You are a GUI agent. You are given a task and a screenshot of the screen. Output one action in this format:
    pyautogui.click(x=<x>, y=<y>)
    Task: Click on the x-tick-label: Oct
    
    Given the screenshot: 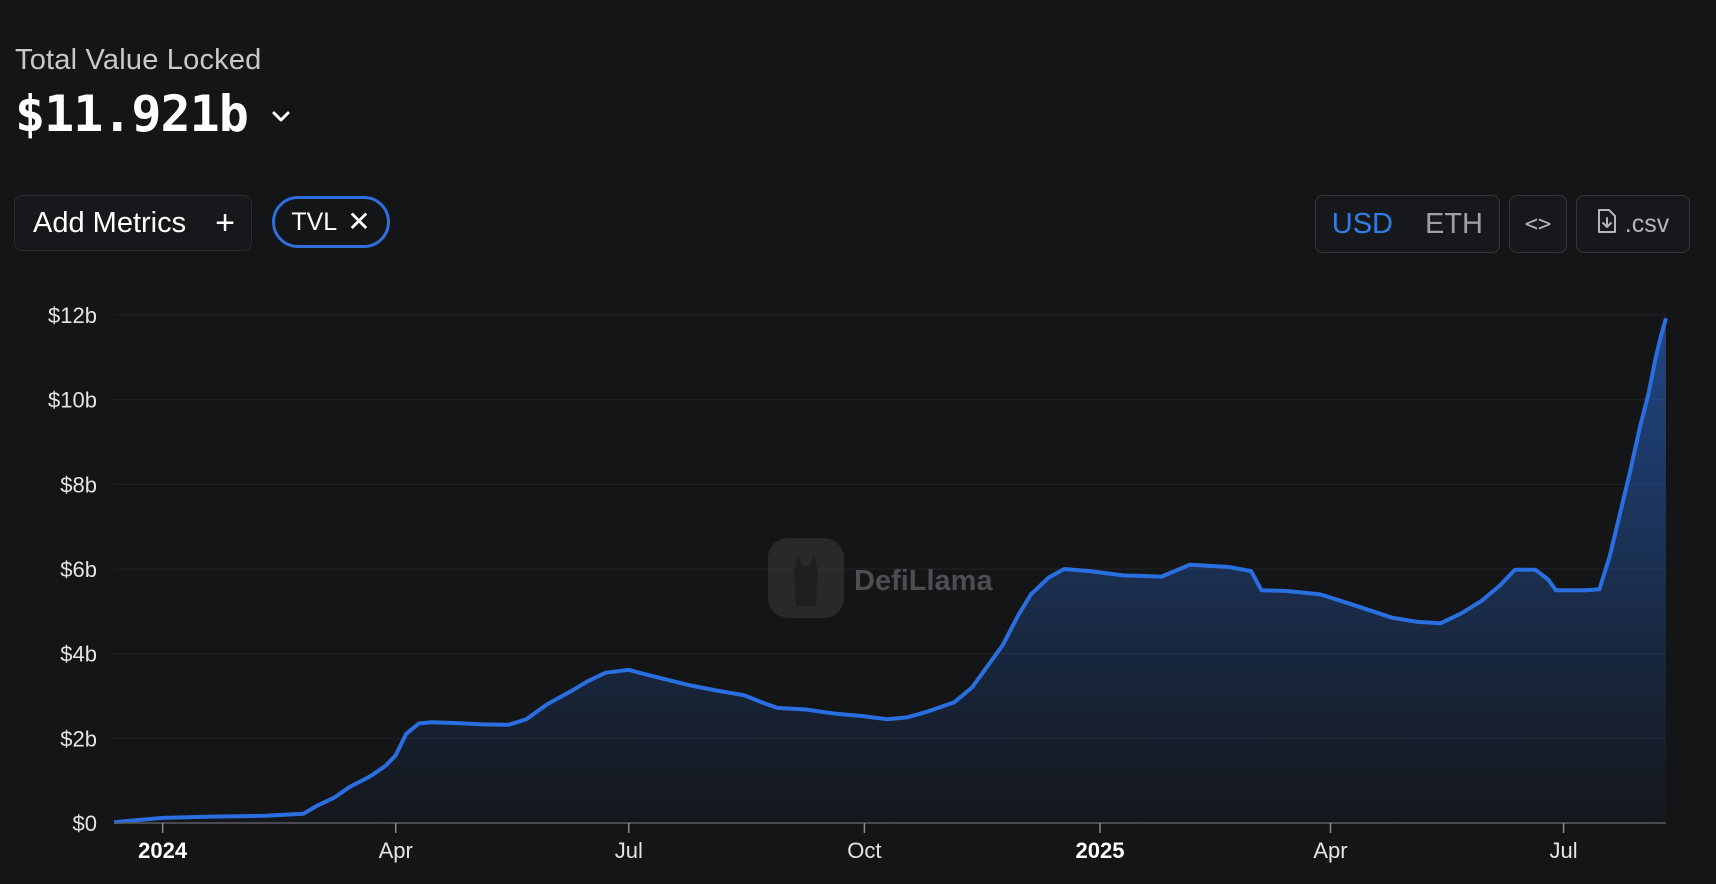 What is the action you would take?
    pyautogui.click(x=864, y=850)
    